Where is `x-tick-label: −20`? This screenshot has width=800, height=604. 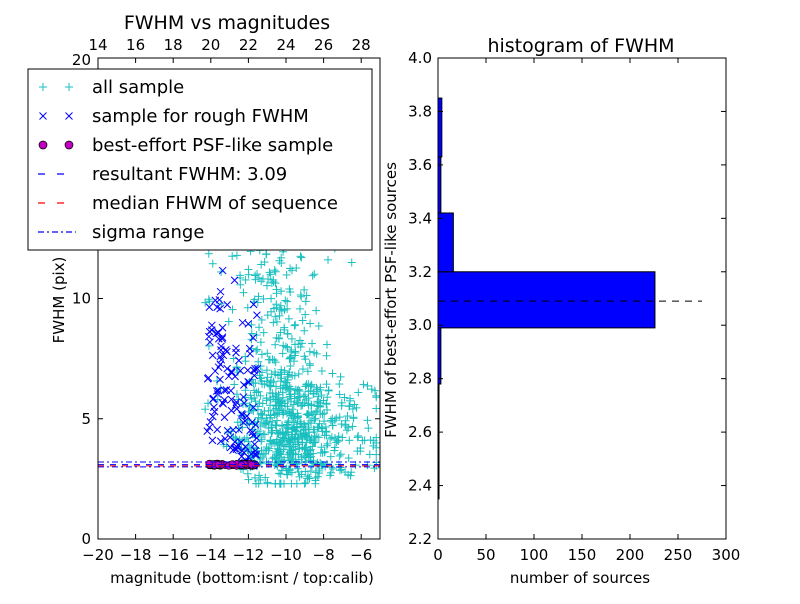 x-tick-label: −20 is located at coordinates (98, 555).